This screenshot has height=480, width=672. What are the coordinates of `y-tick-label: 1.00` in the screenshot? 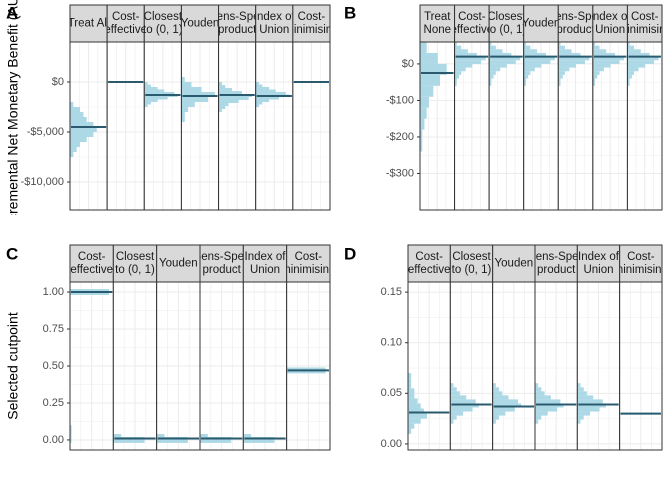 It's located at (53, 292).